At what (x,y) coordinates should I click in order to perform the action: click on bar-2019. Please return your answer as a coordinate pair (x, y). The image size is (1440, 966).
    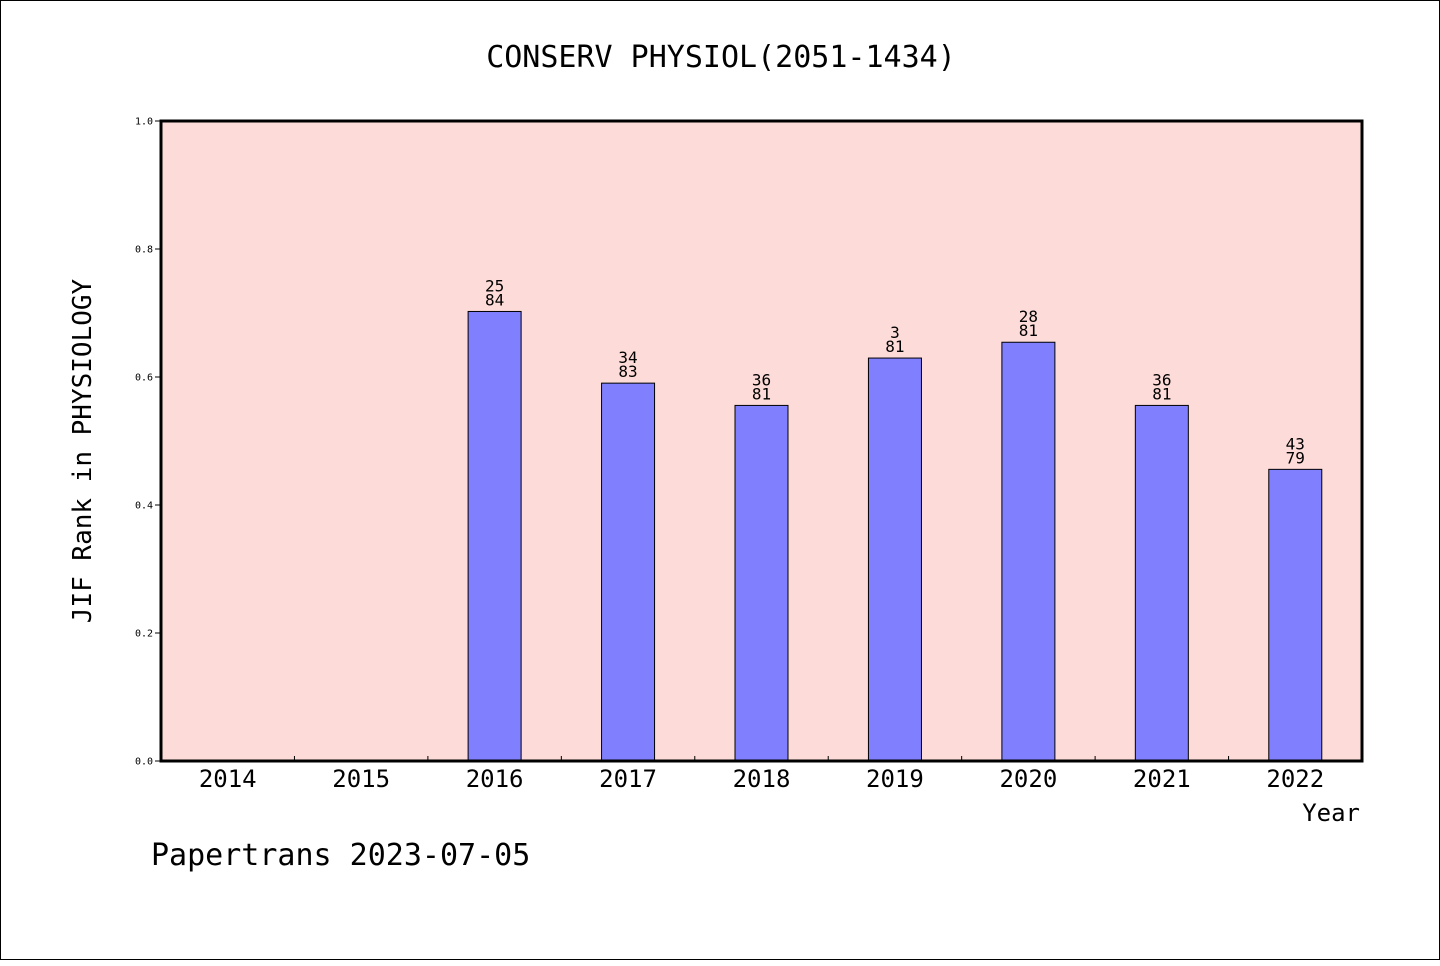
    Looking at the image, I should click on (894, 559).